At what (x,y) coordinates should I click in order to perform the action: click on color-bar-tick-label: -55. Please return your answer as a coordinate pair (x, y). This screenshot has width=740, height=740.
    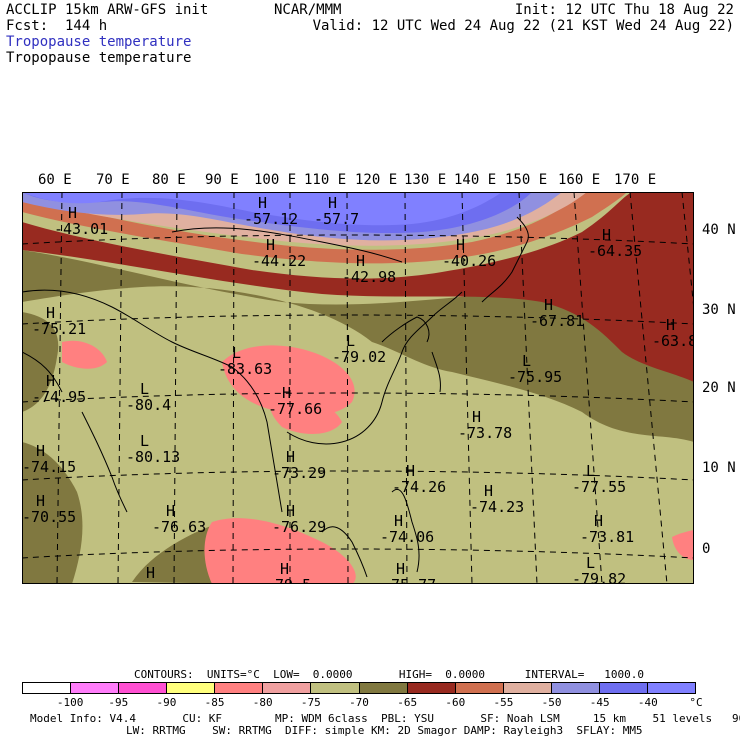
    Looking at the image, I should click on (503, 702).